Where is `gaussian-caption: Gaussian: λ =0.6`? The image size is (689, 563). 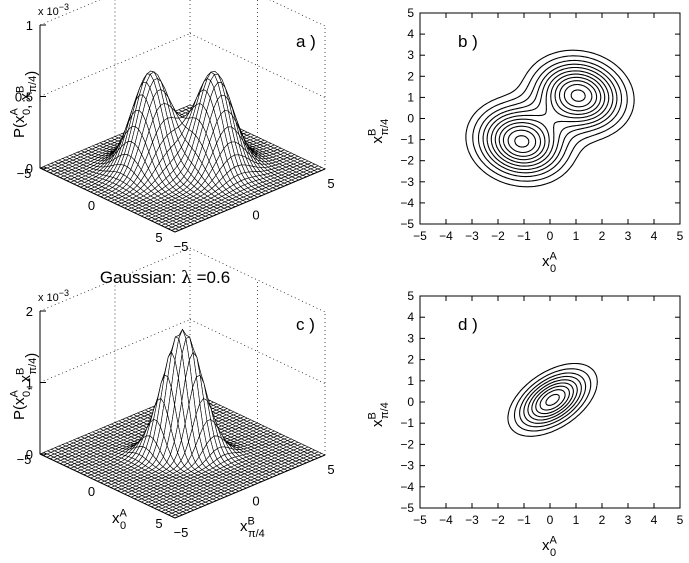
gaussian-caption: Gaussian: λ =0.6 is located at coordinates (165, 278).